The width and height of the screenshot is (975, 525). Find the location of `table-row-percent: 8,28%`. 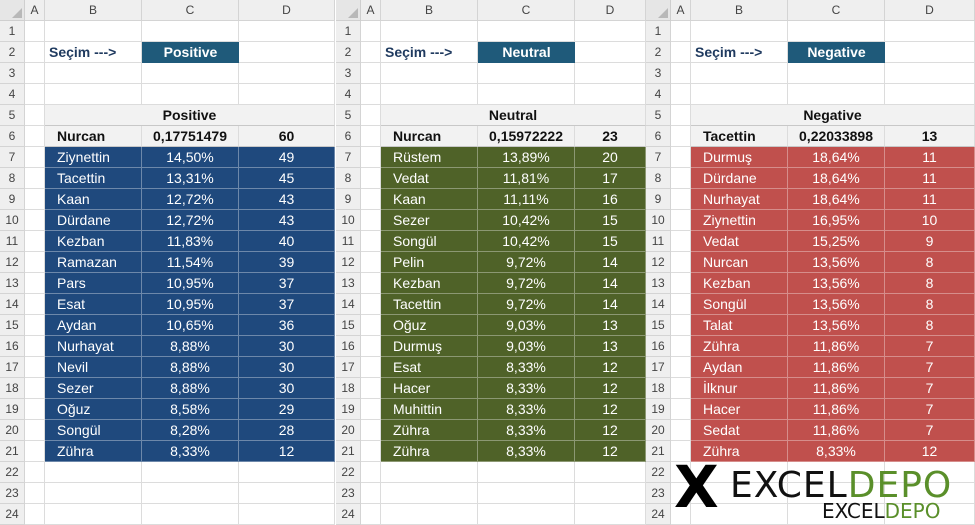

table-row-percent: 8,28% is located at coordinates (190, 430).